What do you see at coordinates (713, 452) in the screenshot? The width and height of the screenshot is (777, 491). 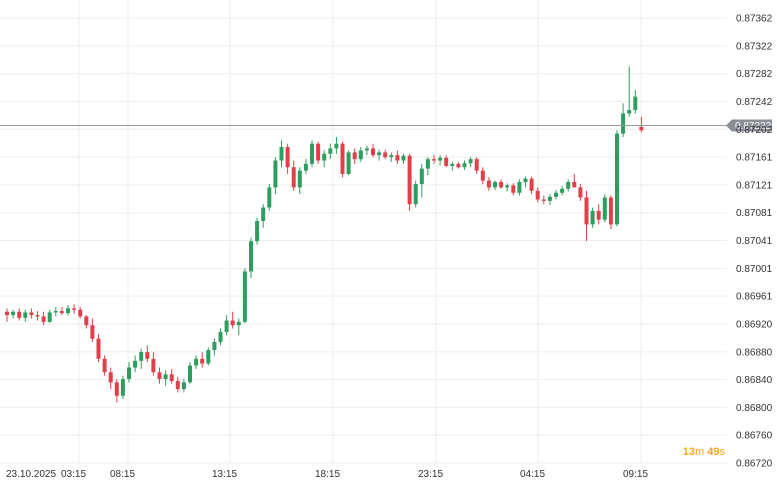 I see `timer-seconds: 49` at bounding box center [713, 452].